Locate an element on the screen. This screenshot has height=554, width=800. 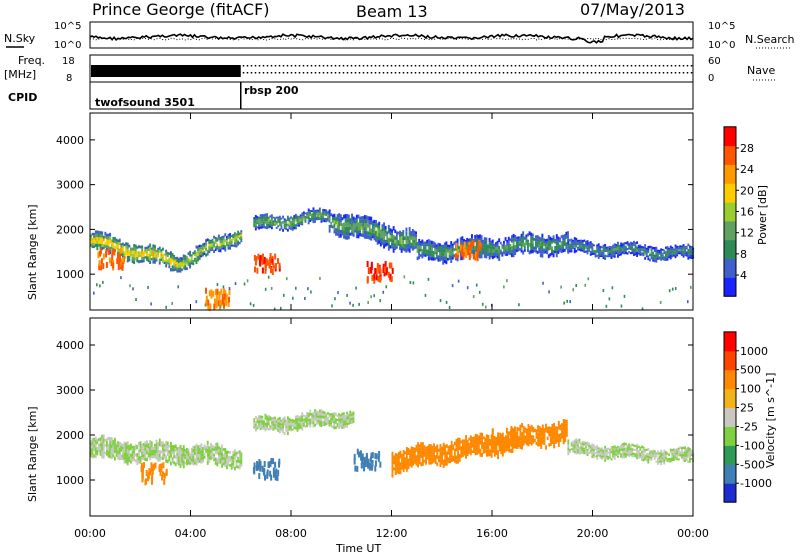
x-tick-label: 00:00 is located at coordinates (90, 533).